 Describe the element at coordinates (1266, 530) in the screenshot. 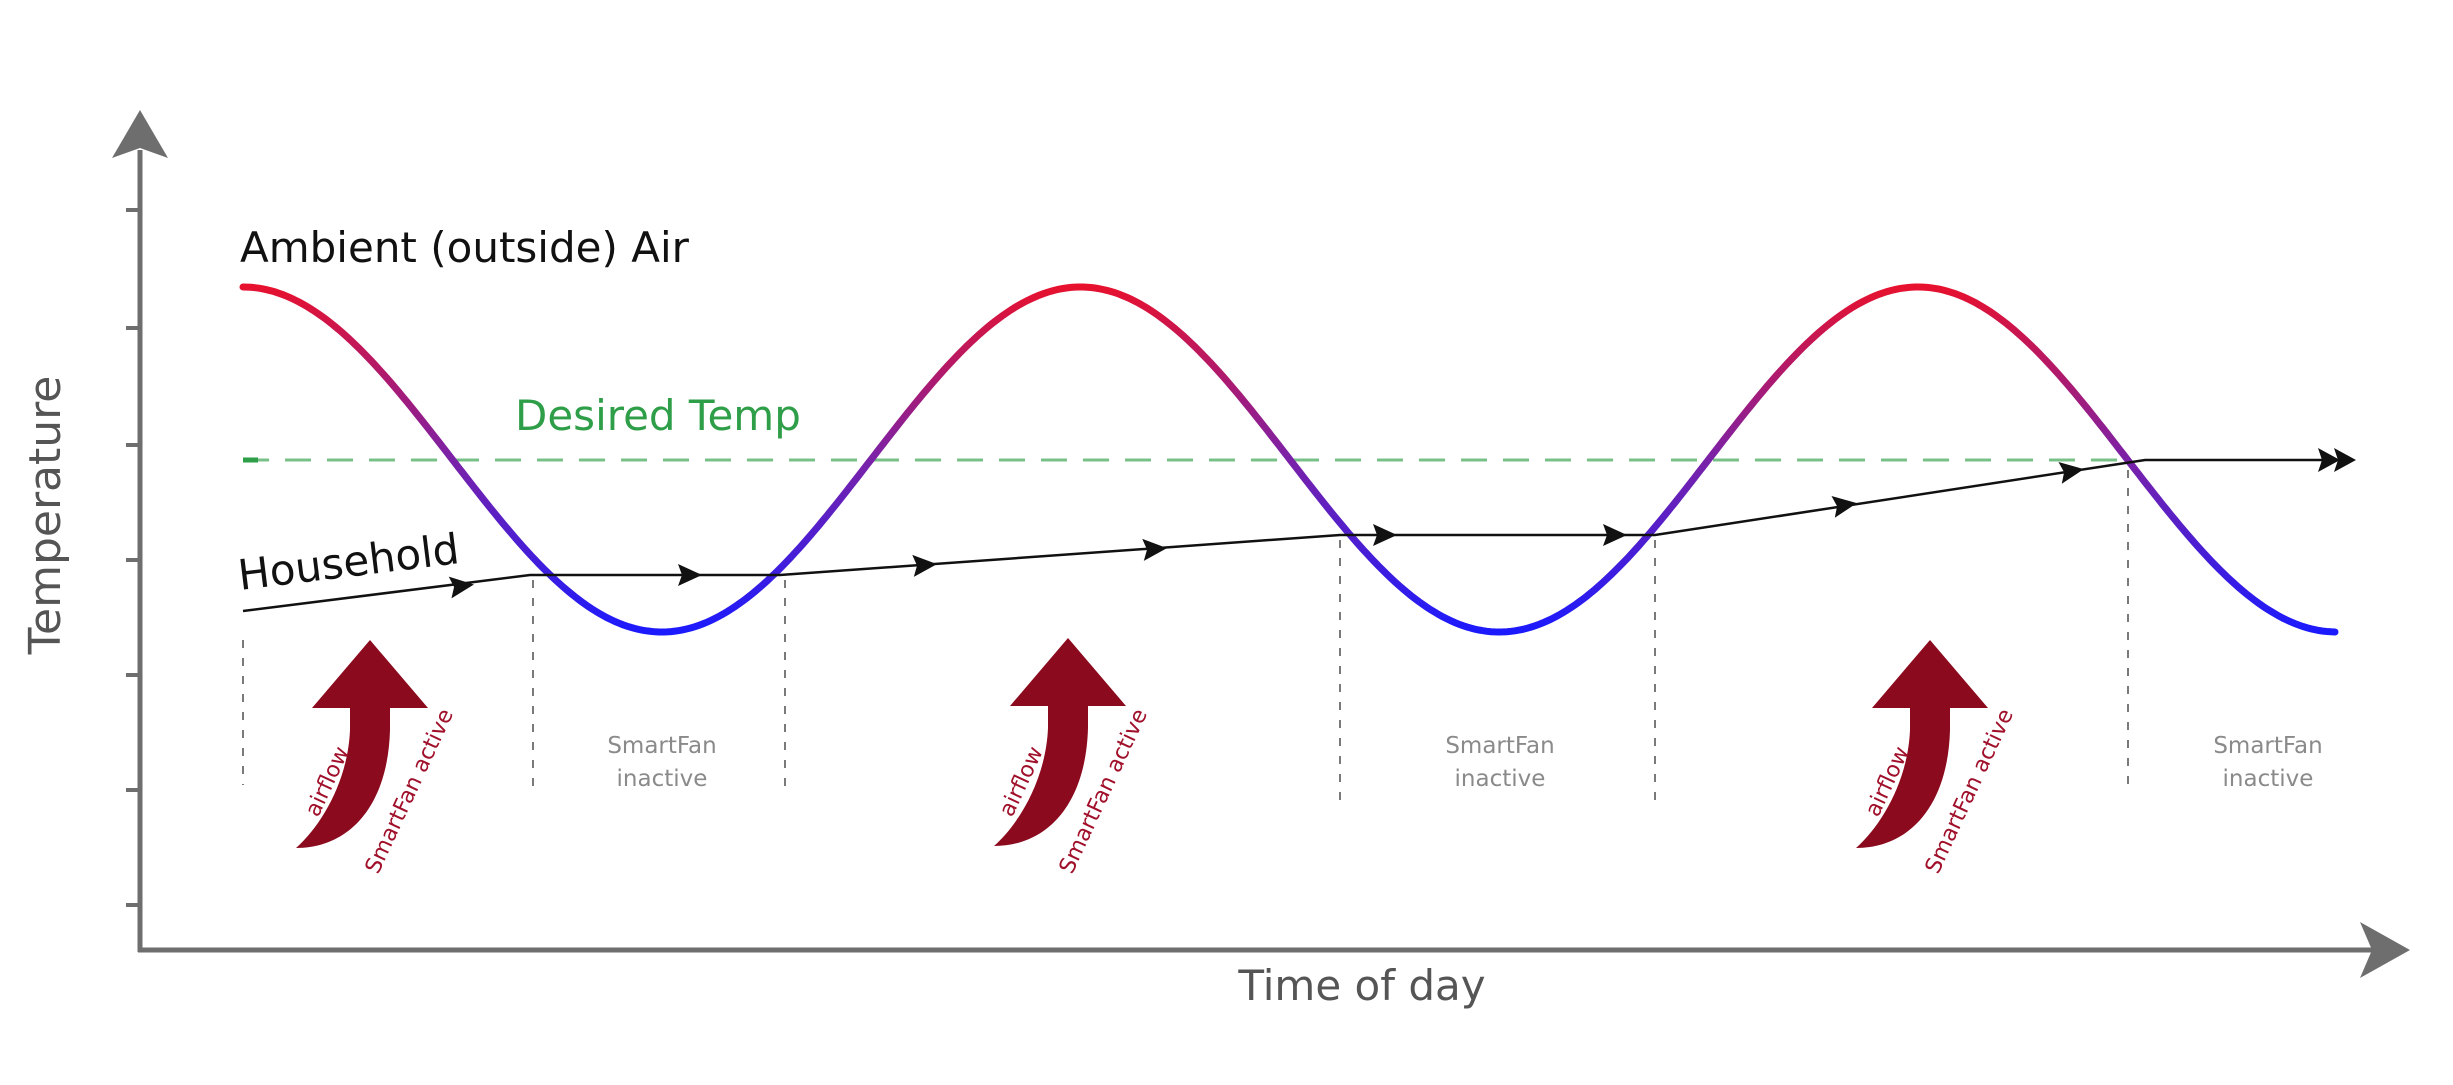

I see `household-direction-arrows` at that location.